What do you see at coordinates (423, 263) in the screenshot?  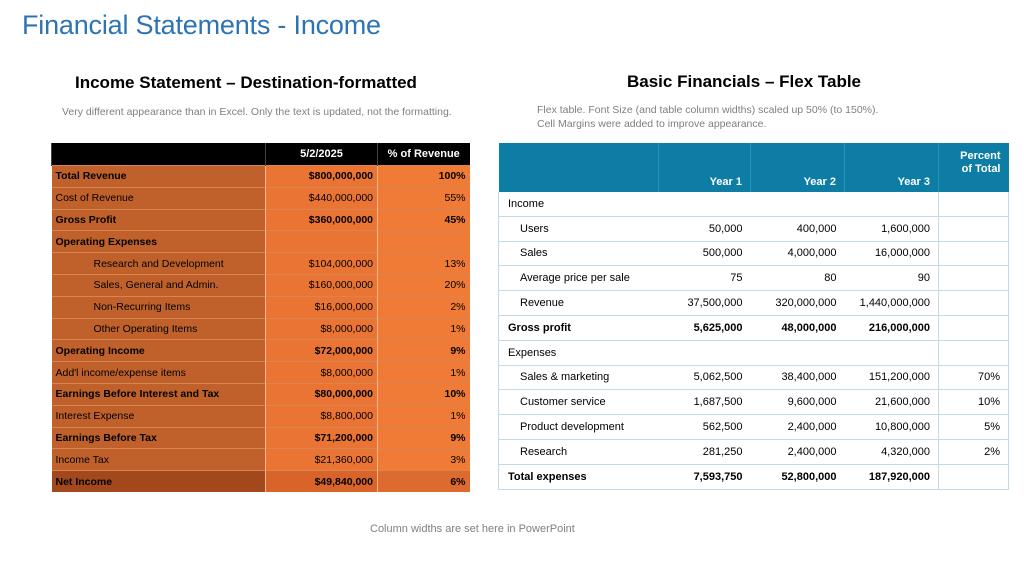 I see `row-pct: 13%` at bounding box center [423, 263].